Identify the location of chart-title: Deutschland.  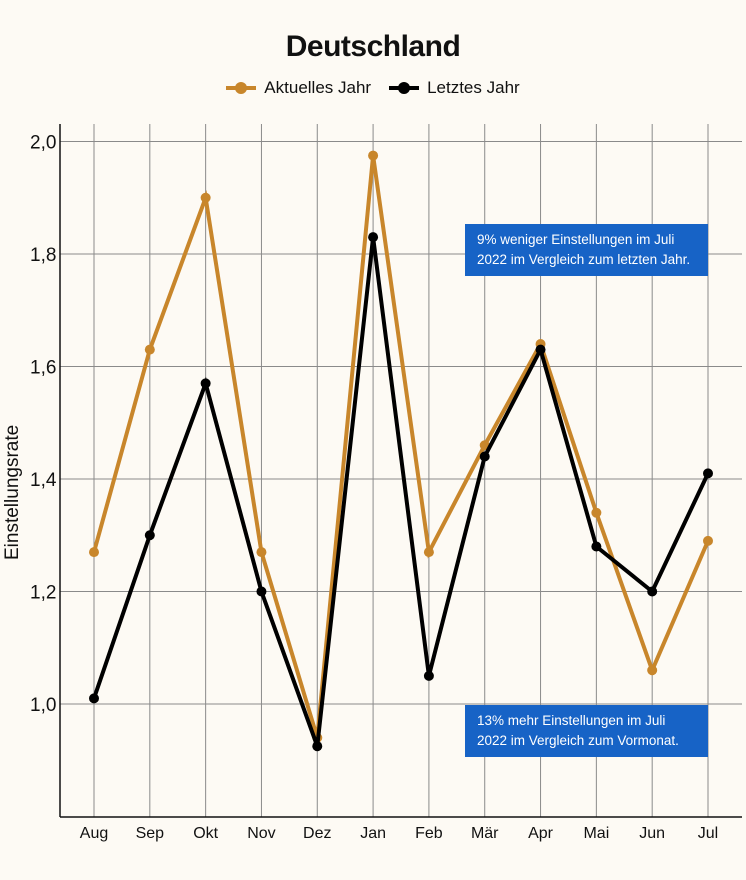
(373, 46).